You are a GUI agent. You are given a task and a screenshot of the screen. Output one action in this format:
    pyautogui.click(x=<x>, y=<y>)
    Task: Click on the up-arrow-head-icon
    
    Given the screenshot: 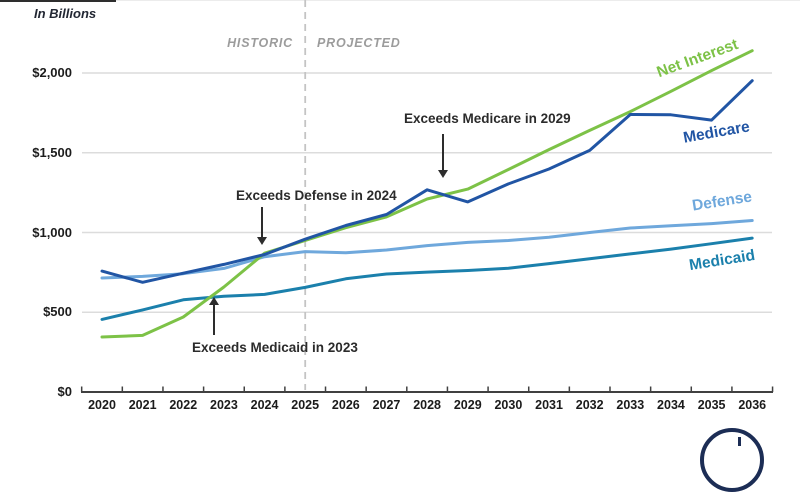 What is the action you would take?
    pyautogui.click(x=214, y=301)
    